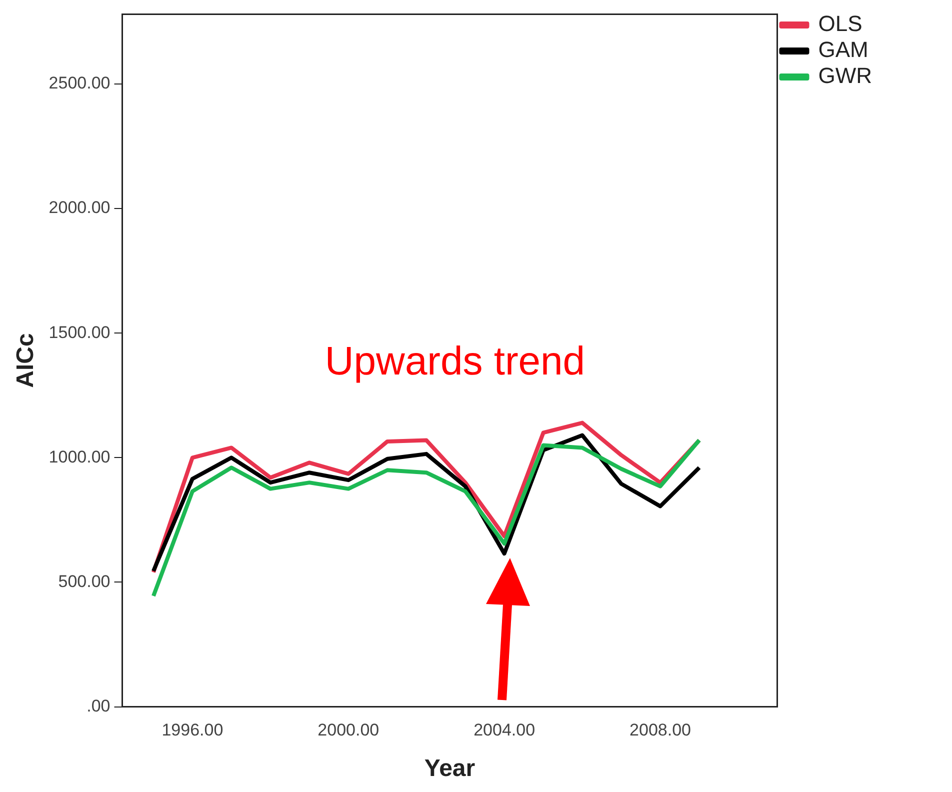  What do you see at coordinates (843, 49) in the screenshot?
I see `legend-label: GAM` at bounding box center [843, 49].